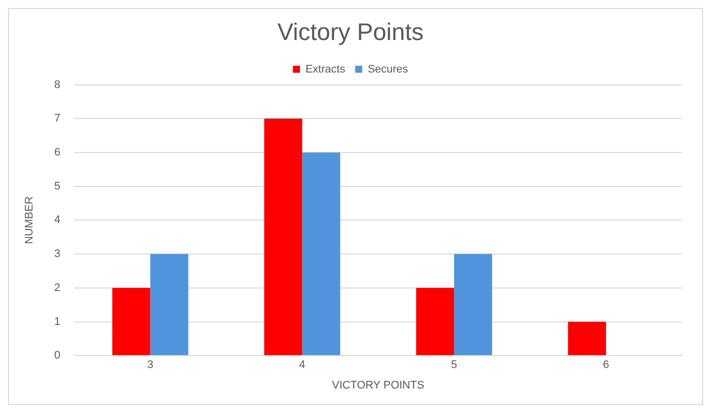 The width and height of the screenshot is (709, 411). What do you see at coordinates (57, 152) in the screenshot?
I see `y-tick-label: 6` at bounding box center [57, 152].